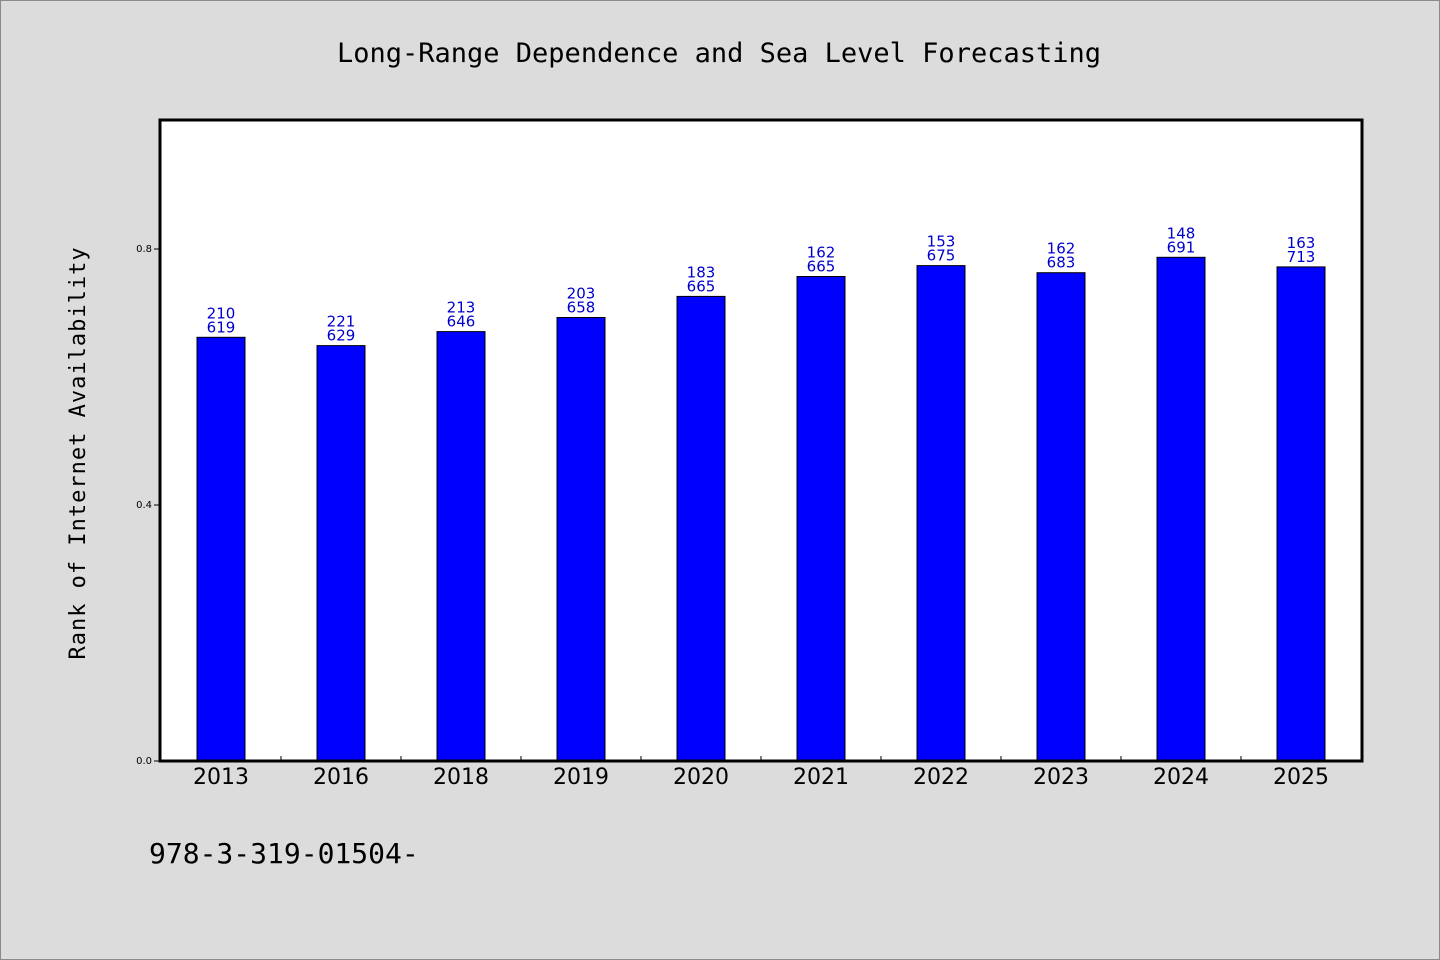 The height and width of the screenshot is (960, 1440). I want to click on data-label-bottom-2018: 646, so click(461, 322).